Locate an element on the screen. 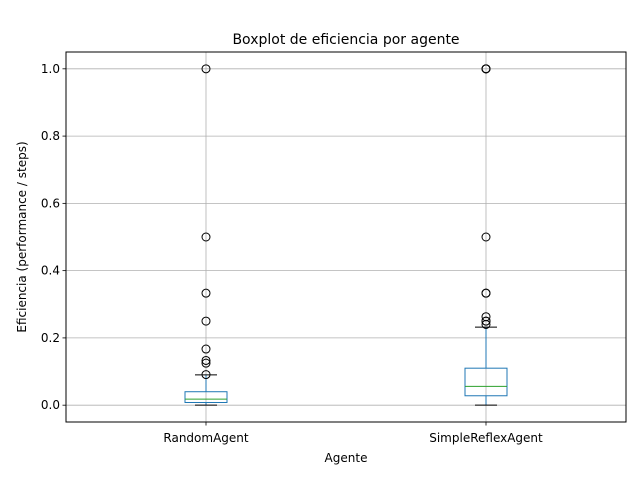 Image resolution: width=640 pixels, height=480 pixels. y-tick-label: 0.8 is located at coordinates (50, 136).